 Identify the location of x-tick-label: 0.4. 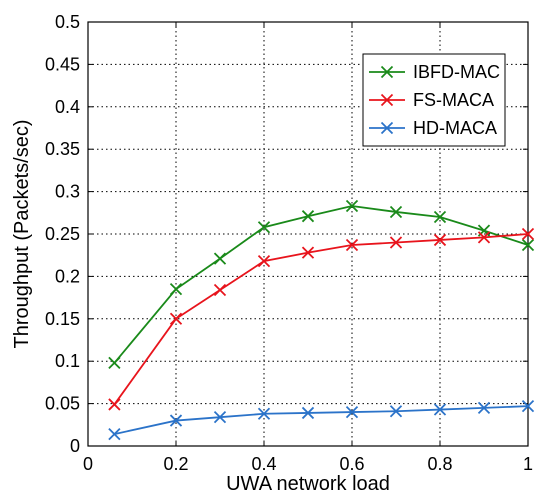
(263, 464).